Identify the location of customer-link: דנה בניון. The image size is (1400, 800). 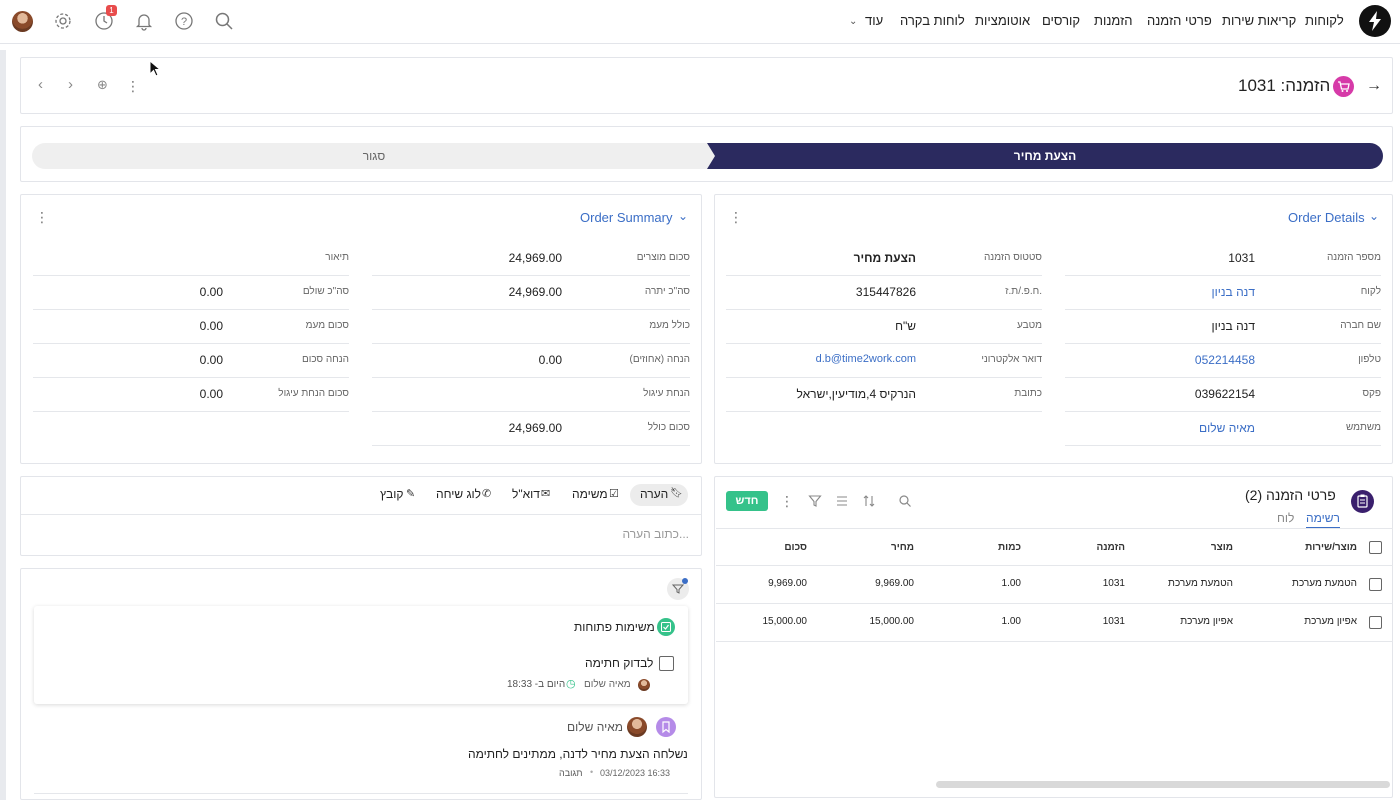
(1233, 292).